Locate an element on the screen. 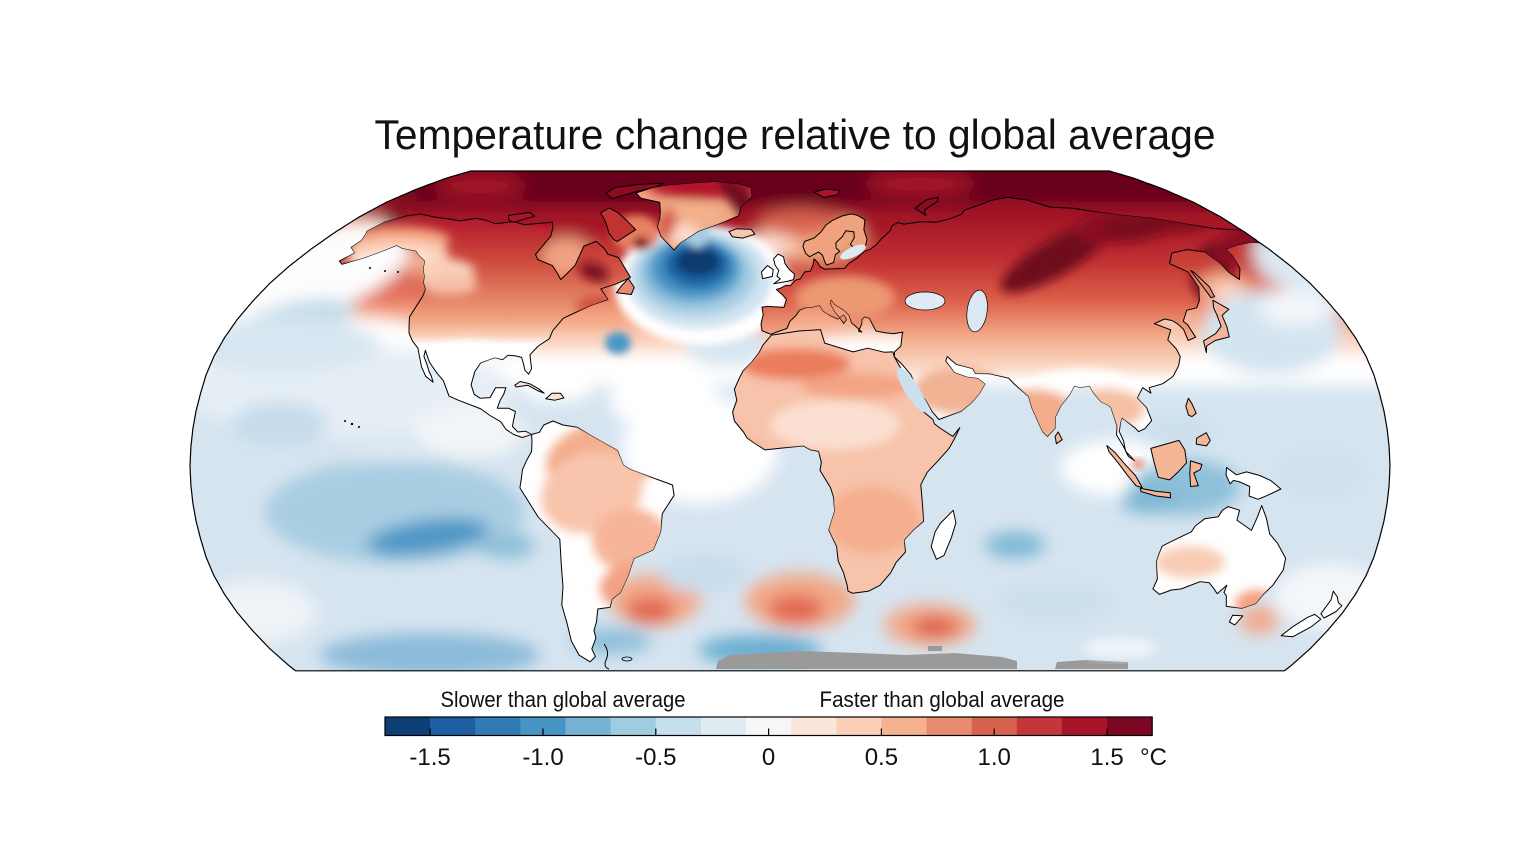  svg-text: -1.0 is located at coordinates (542, 757).